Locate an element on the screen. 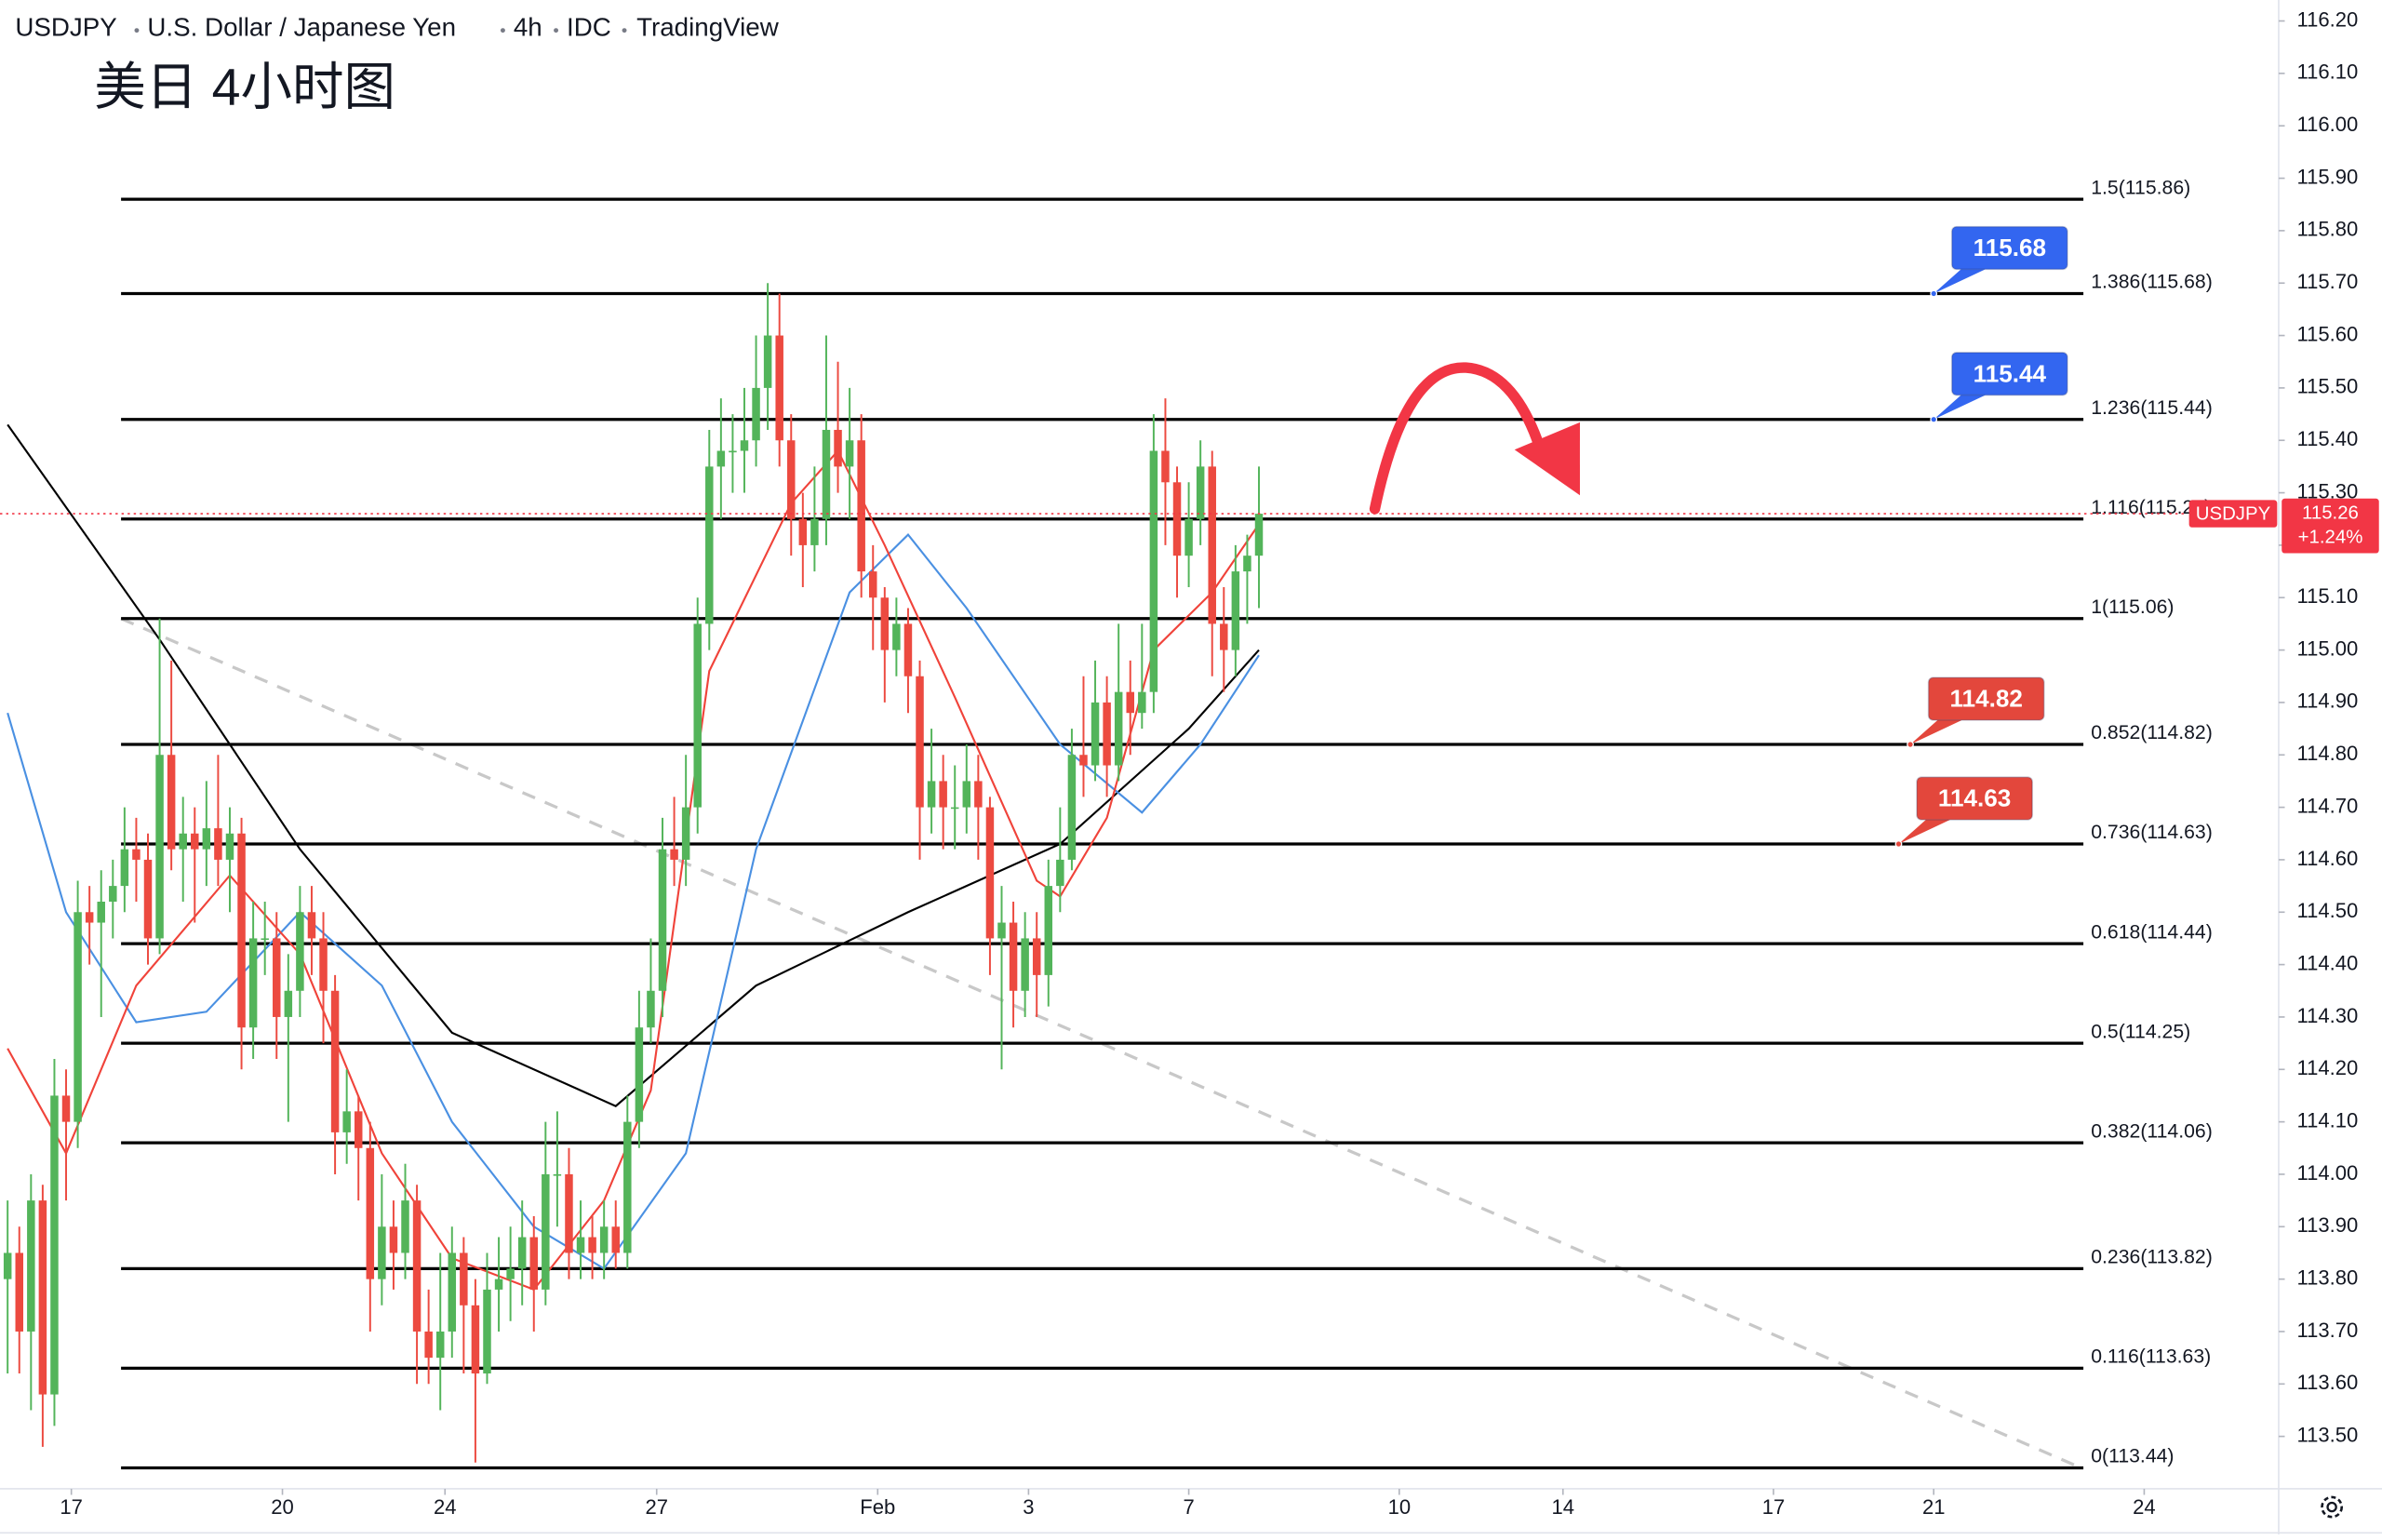 This screenshot has height=1540, width=2382. fib-label: 0.618(114.44) is located at coordinates (2152, 932).